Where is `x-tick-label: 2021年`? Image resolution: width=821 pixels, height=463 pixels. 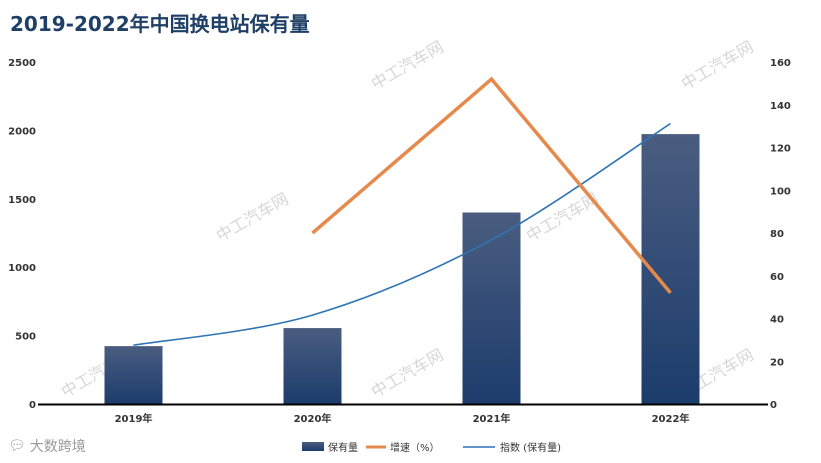 x-tick-label: 2021年 is located at coordinates (492, 418).